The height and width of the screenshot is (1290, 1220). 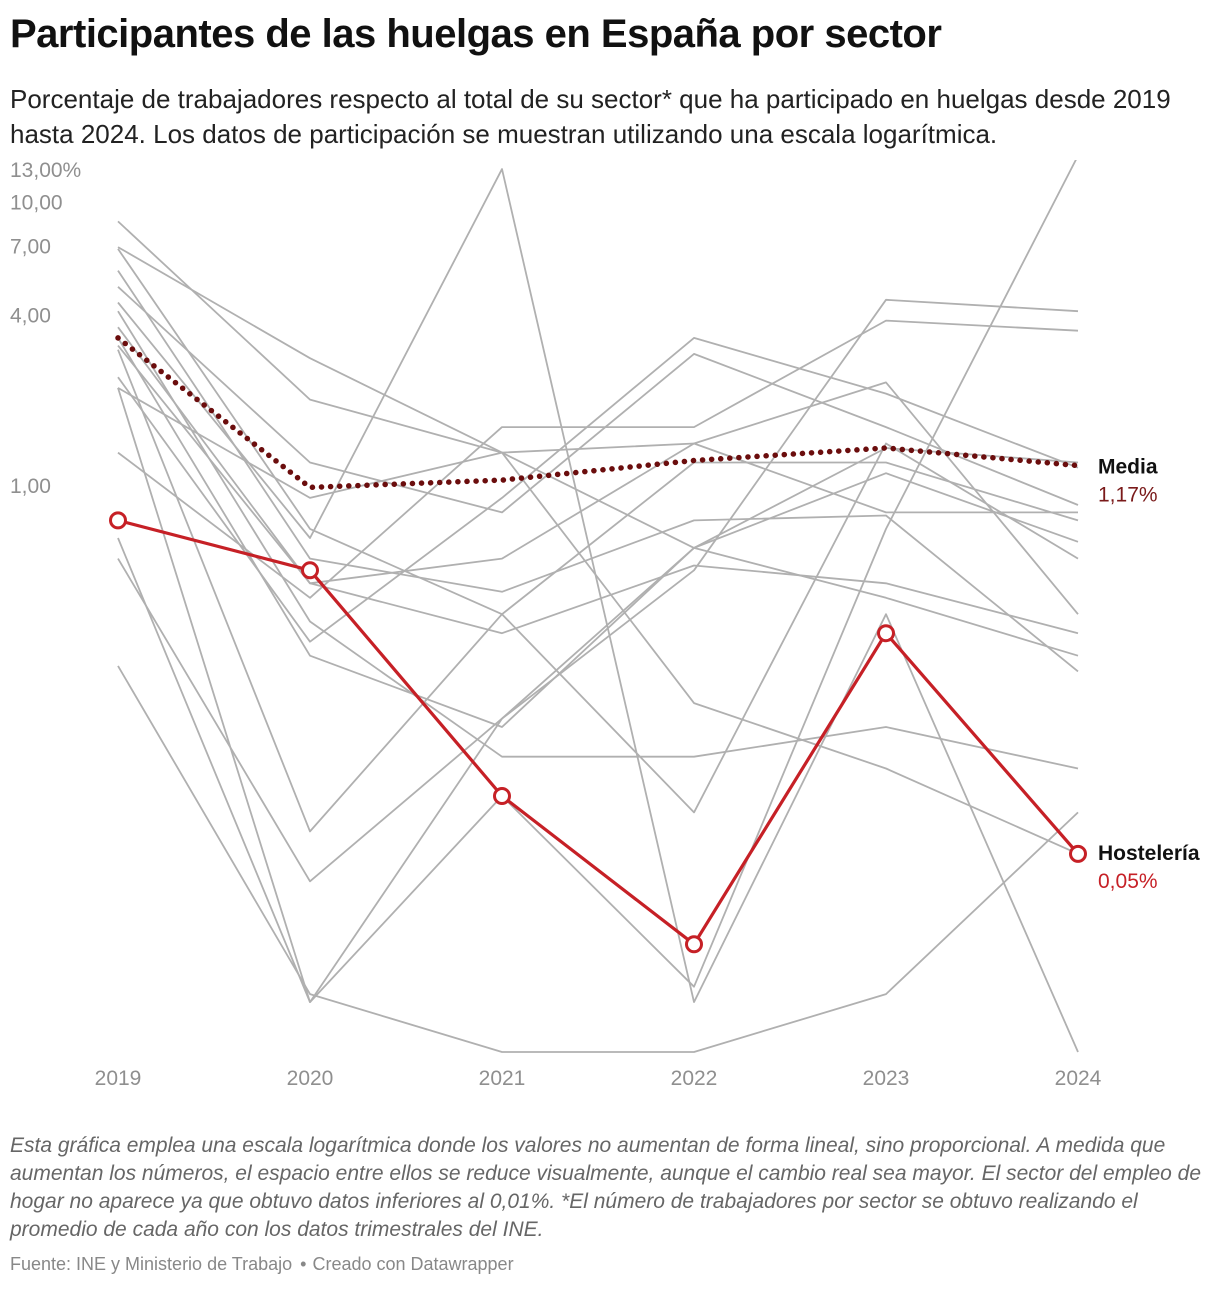 What do you see at coordinates (502, 1078) in the screenshot?
I see `x-tick-label: 2021` at bounding box center [502, 1078].